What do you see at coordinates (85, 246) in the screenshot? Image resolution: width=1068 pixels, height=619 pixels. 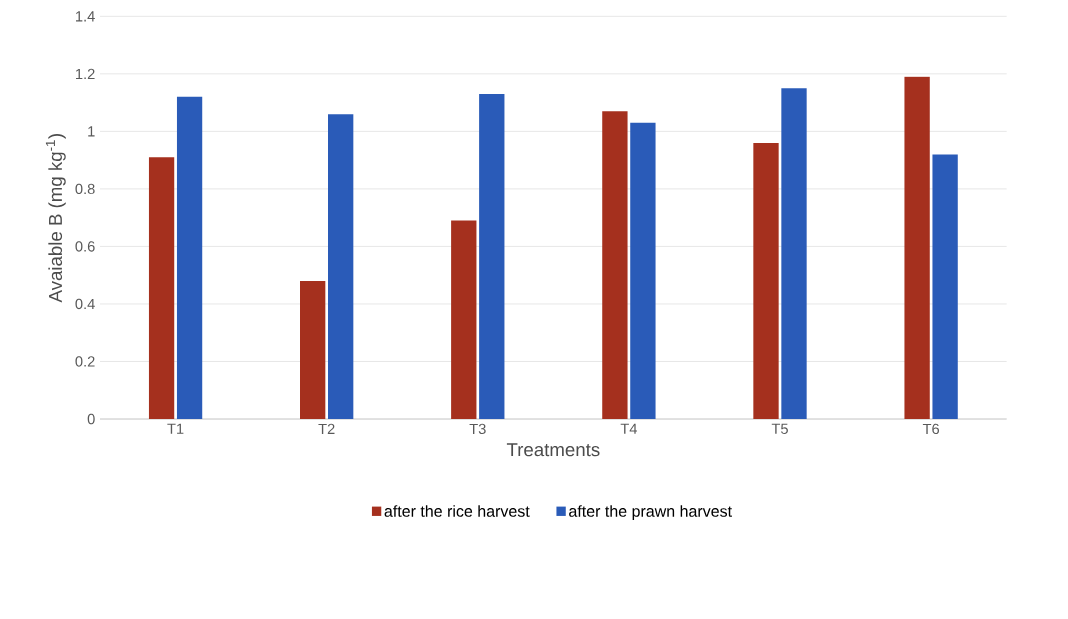 I see `y-tick-label: 0.6` at bounding box center [85, 246].